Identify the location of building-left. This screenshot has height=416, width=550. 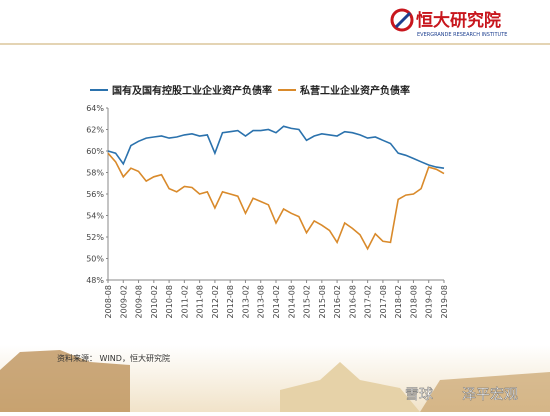
(65, 381).